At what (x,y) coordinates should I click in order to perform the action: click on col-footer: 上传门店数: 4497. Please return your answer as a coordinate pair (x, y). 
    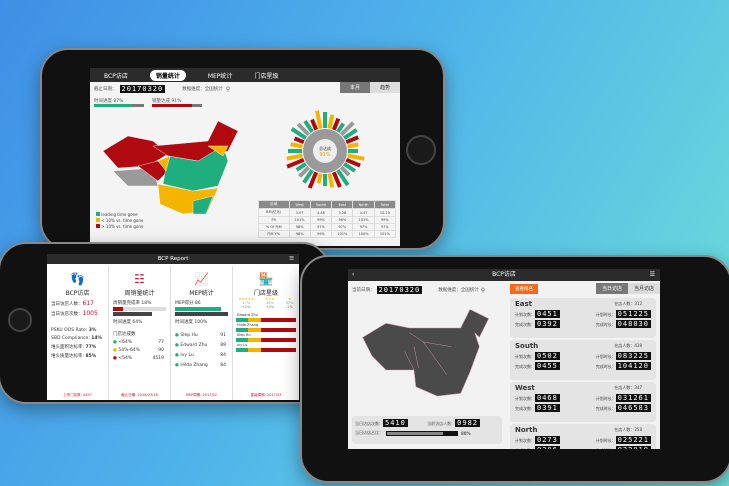
    Looking at the image, I should click on (77, 395).